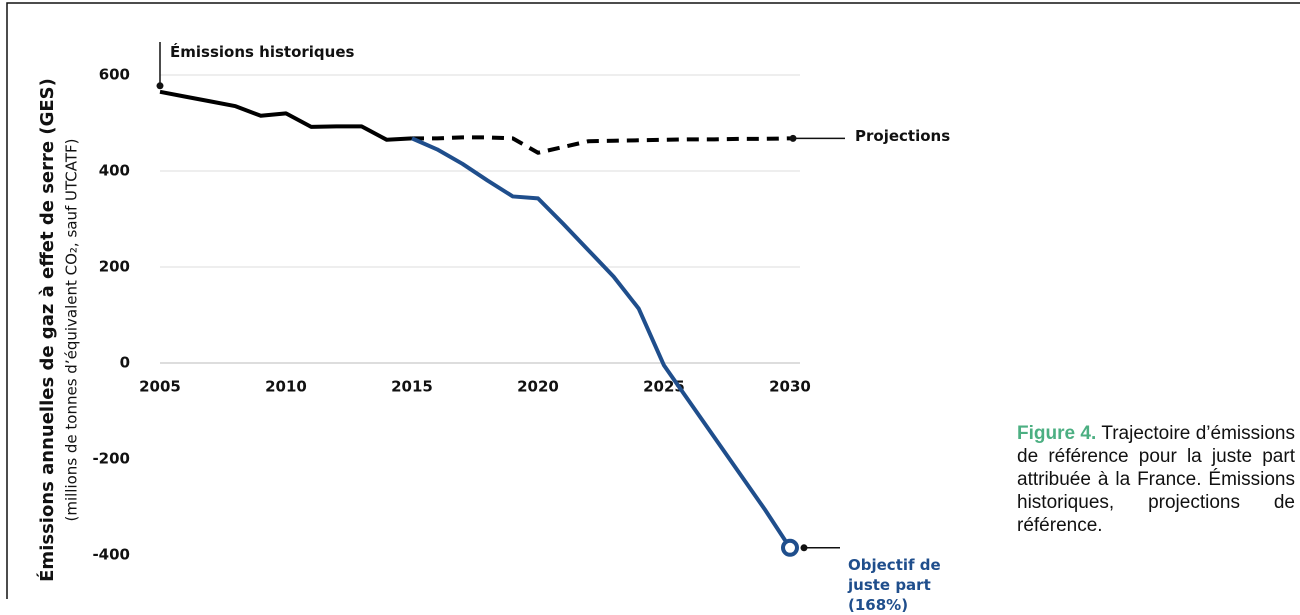  Describe the element at coordinates (790, 547) in the screenshot. I see `end-marker` at that location.